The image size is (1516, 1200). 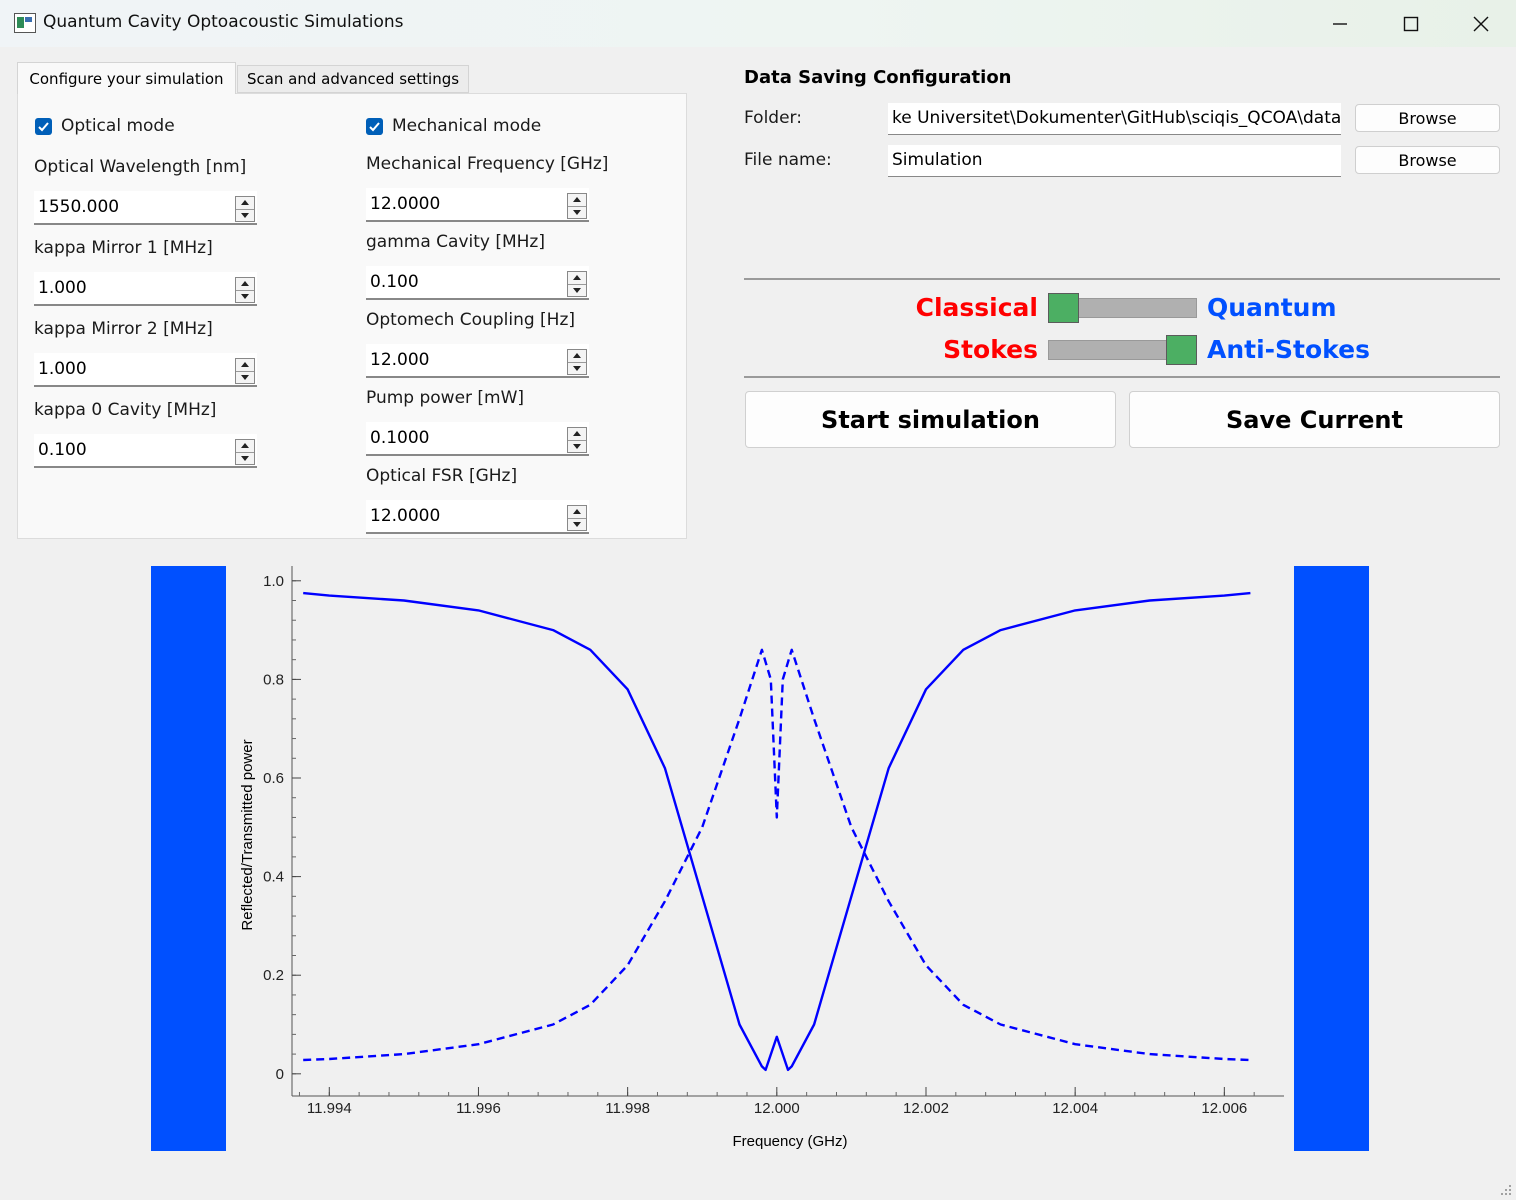 What do you see at coordinates (878, 77) in the screenshot?
I see `data-saving-title: Data Saving Configuration` at bounding box center [878, 77].